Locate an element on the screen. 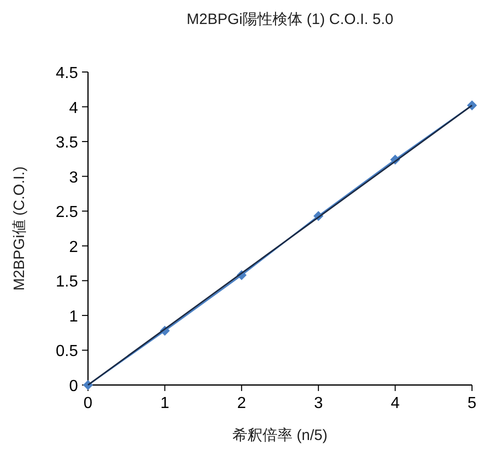 This screenshot has height=452, width=478. x-tick-label: 5 is located at coordinates (472, 403).